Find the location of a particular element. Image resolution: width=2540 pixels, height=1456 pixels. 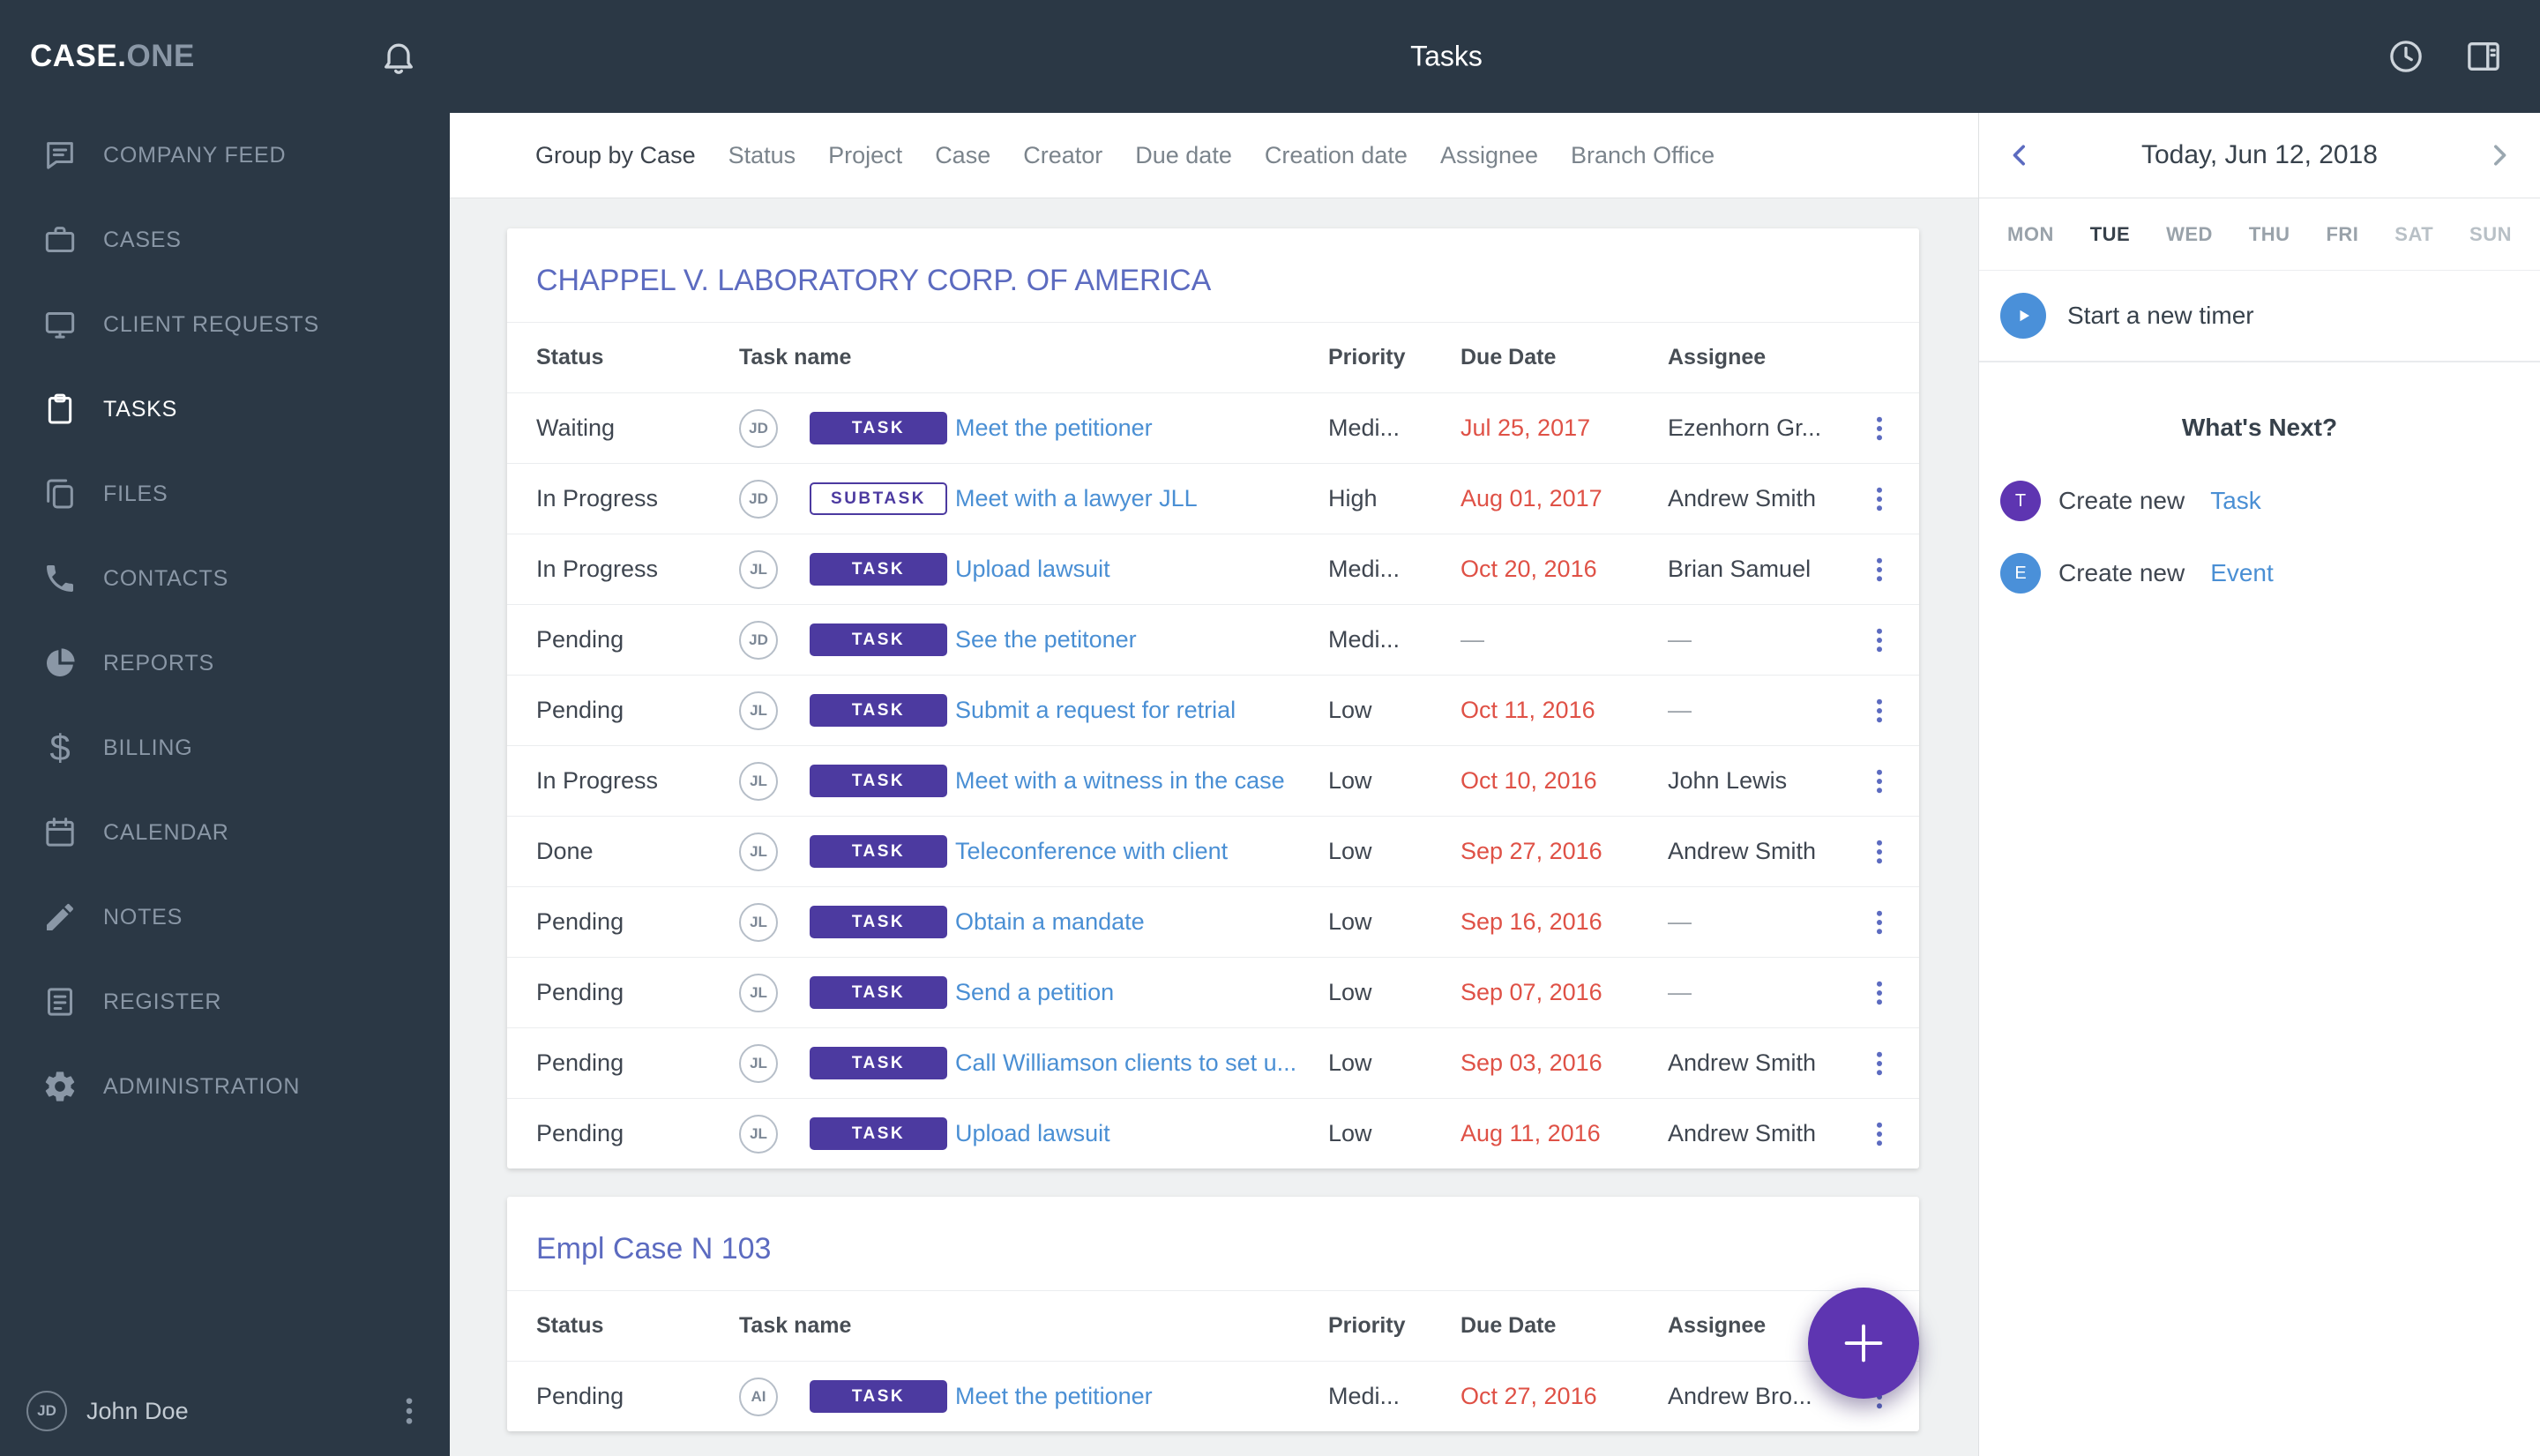

sidebar-item-reports: REPORTS is located at coordinates (225, 663).